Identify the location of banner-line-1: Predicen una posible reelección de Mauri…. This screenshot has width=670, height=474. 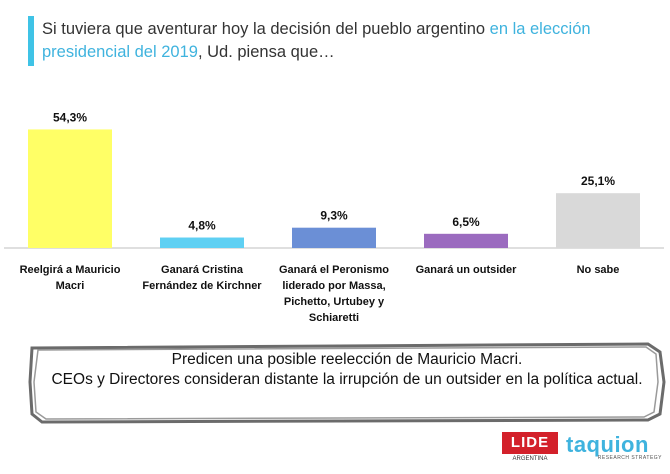
(347, 359).